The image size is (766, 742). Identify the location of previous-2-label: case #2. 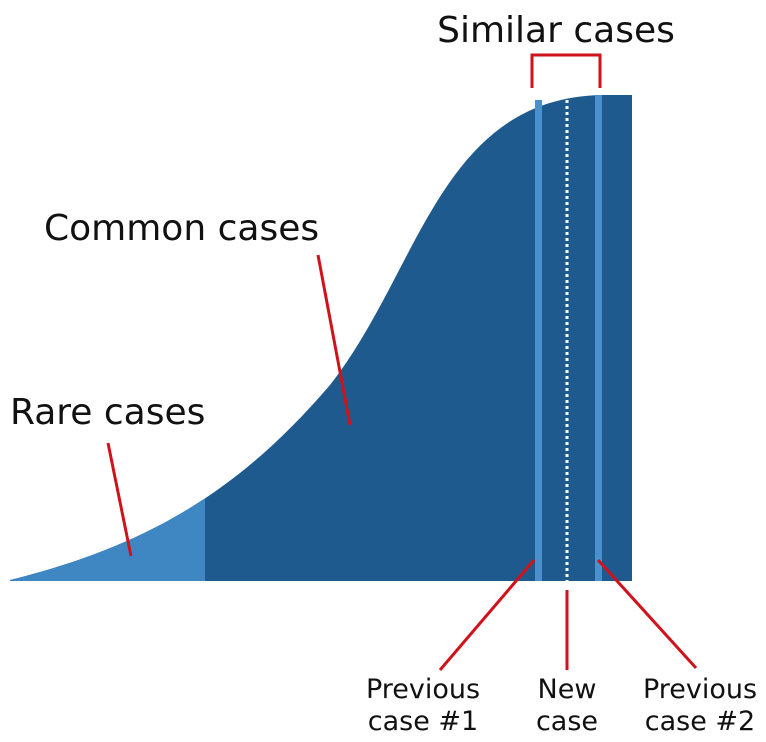
(700, 721).